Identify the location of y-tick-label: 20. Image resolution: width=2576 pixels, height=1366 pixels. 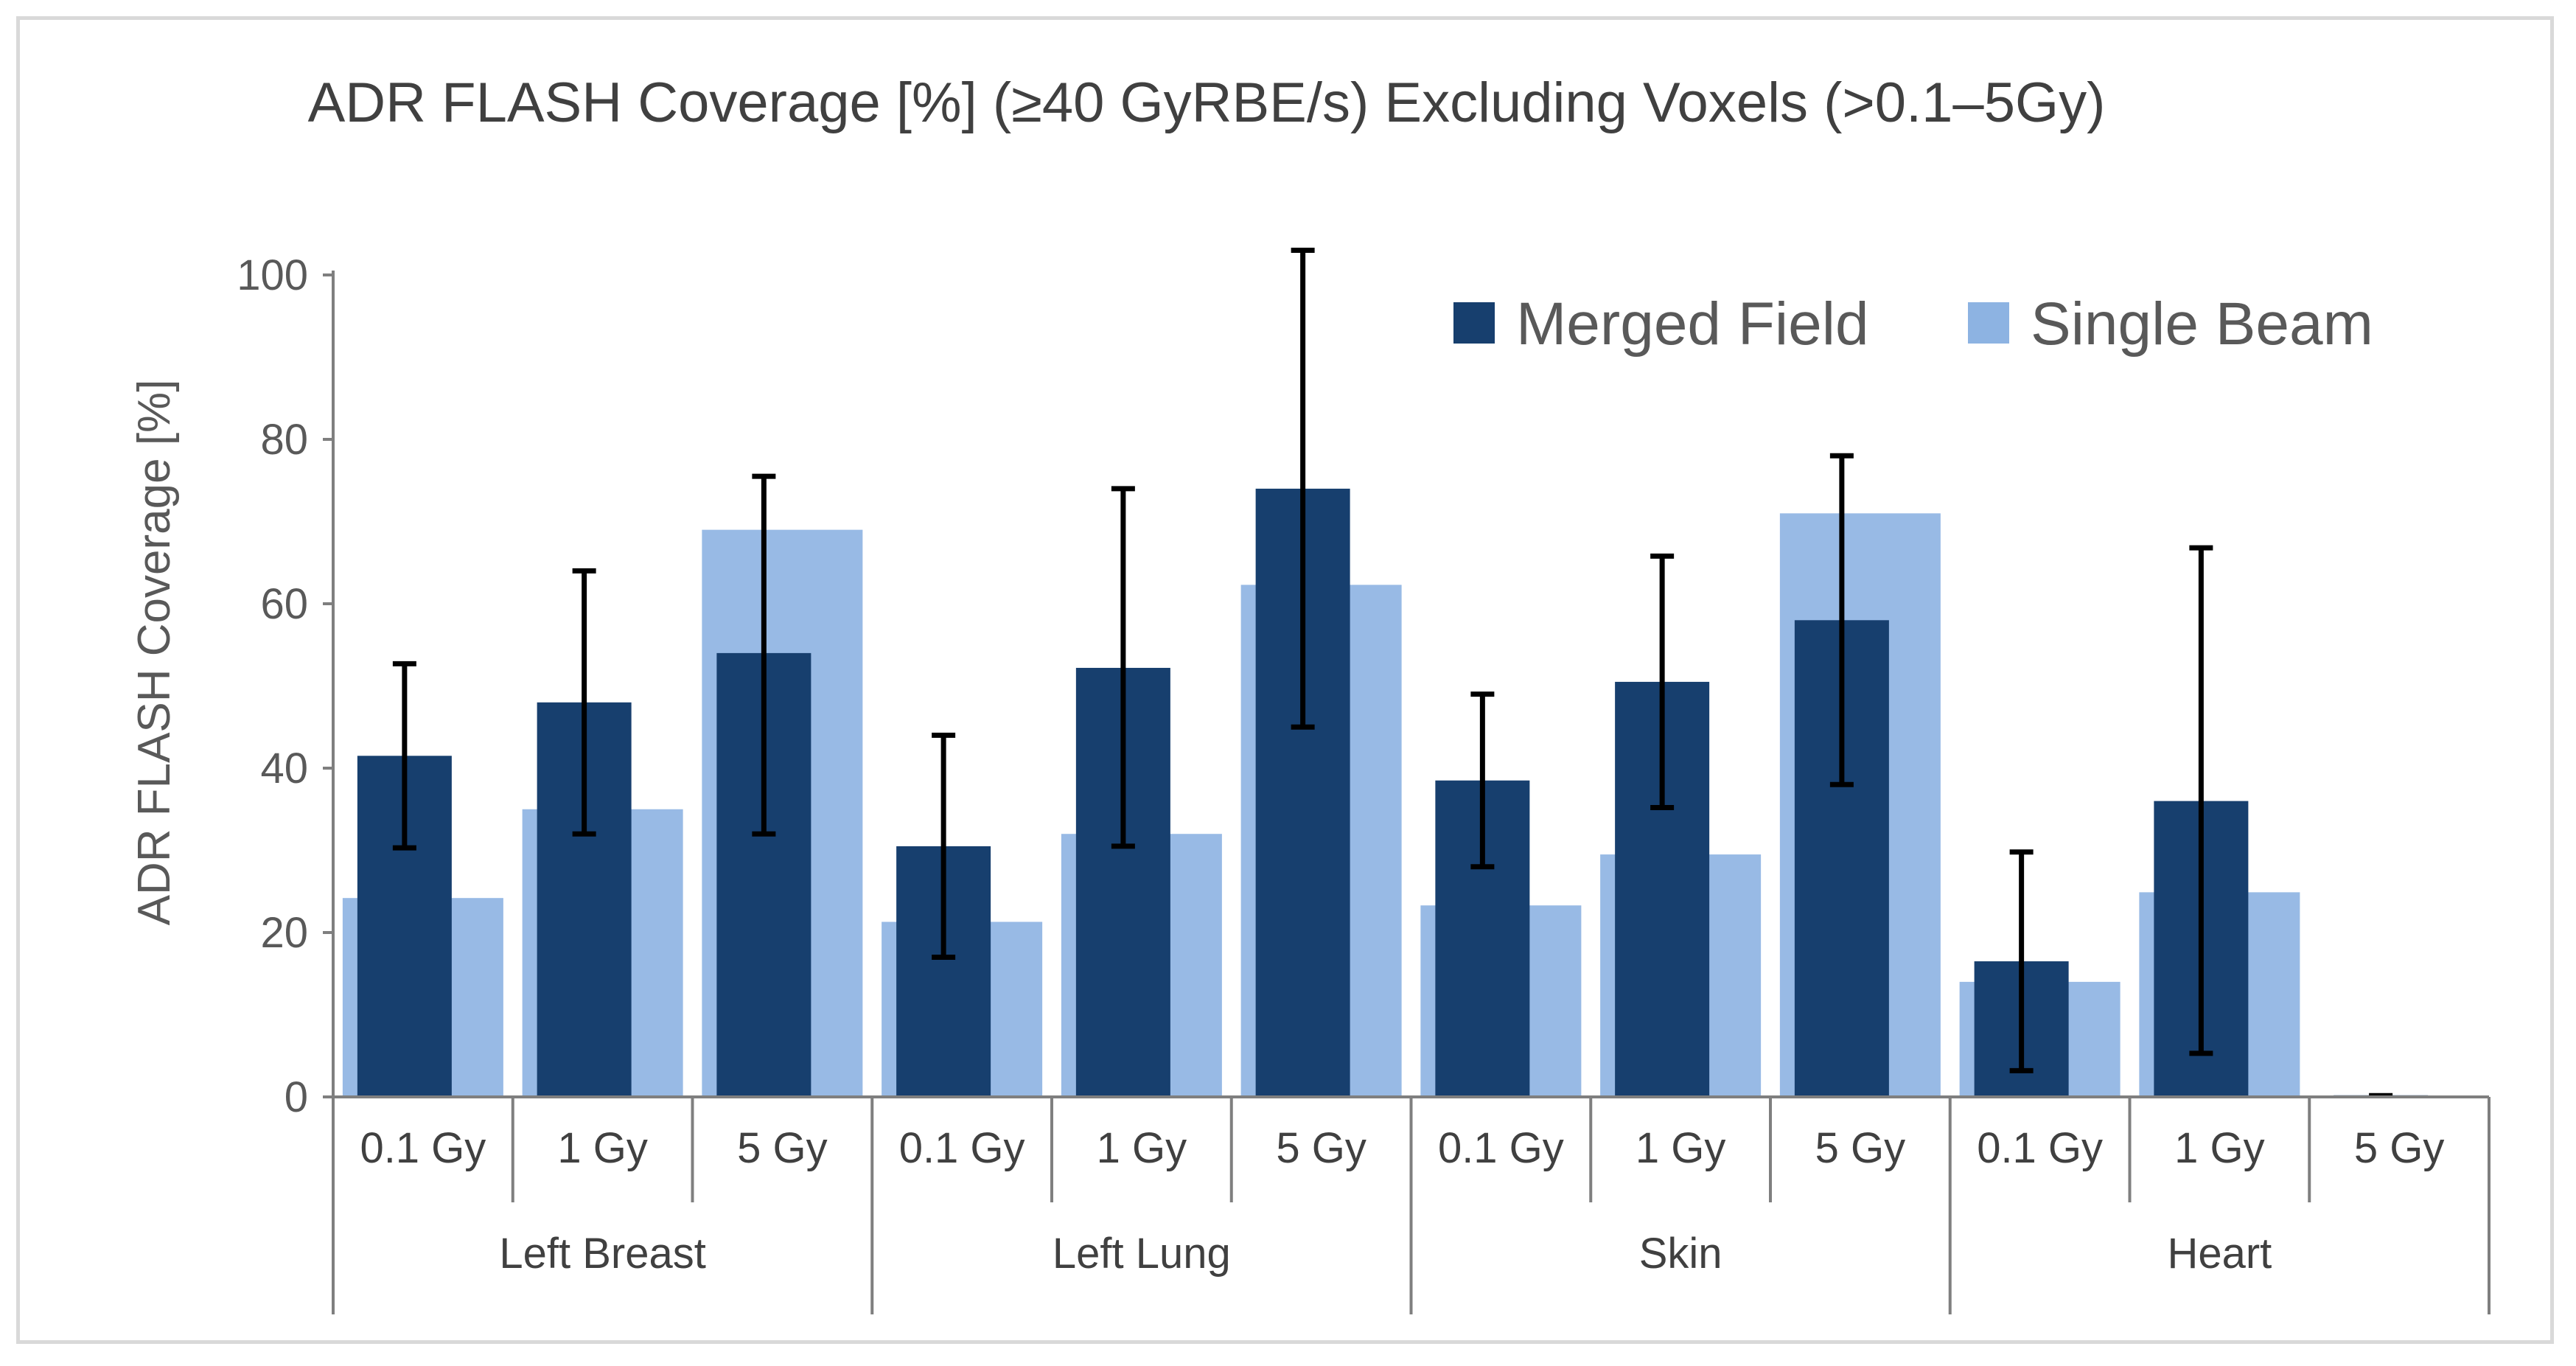
(284, 933).